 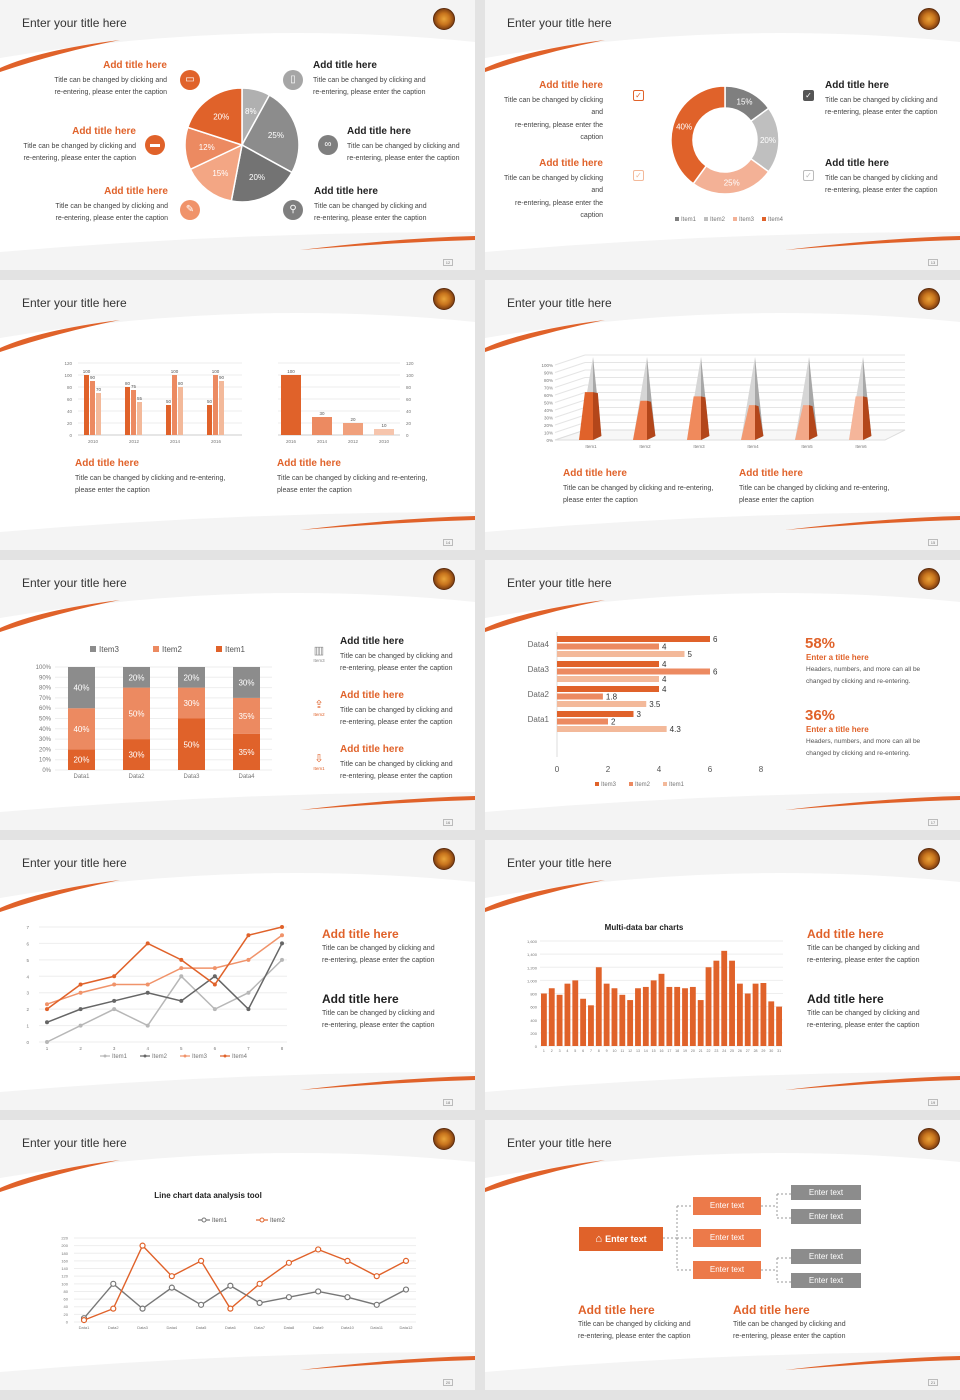 I want to click on stat-text: Headers, numbers, and more can all be, so click(x=863, y=669).